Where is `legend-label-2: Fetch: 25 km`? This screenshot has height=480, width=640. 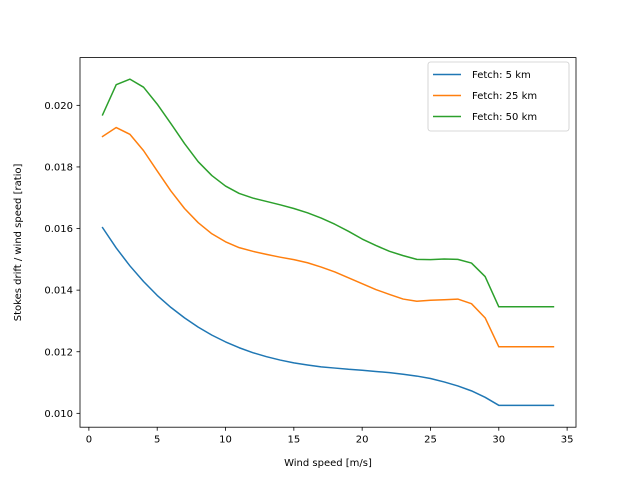 legend-label-2: Fetch: 25 km is located at coordinates (504, 96).